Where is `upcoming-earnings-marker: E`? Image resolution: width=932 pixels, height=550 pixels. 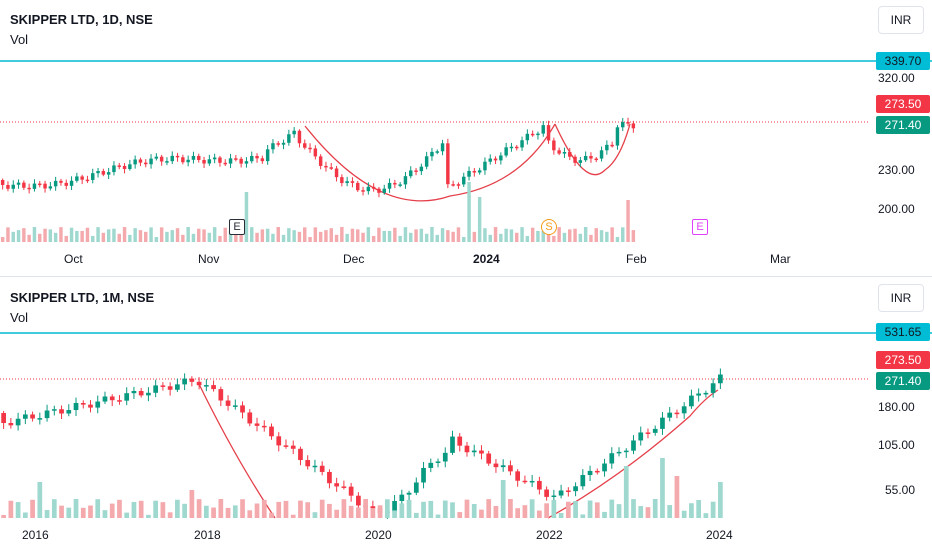 upcoming-earnings-marker: E is located at coordinates (700, 227).